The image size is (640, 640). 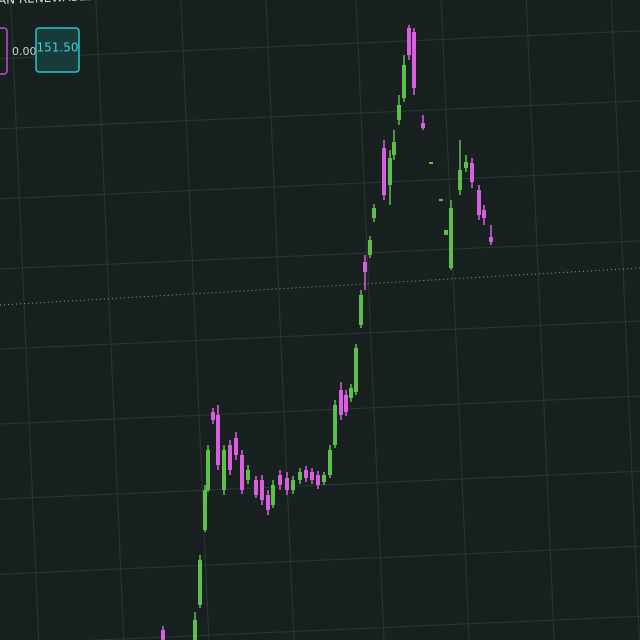 I want to click on sell-button, so click(x=4, y=51).